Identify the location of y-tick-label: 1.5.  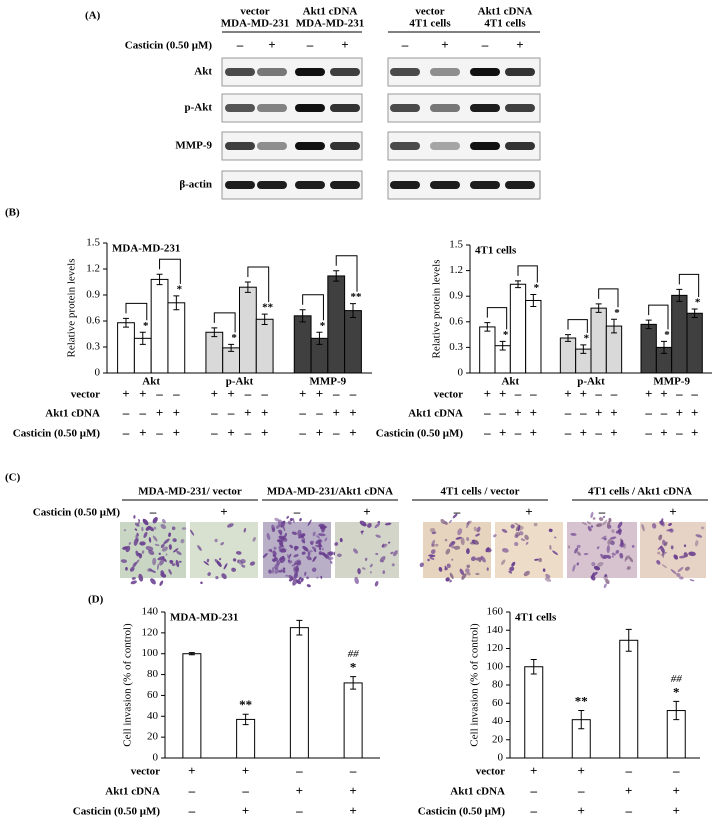
(93, 243).